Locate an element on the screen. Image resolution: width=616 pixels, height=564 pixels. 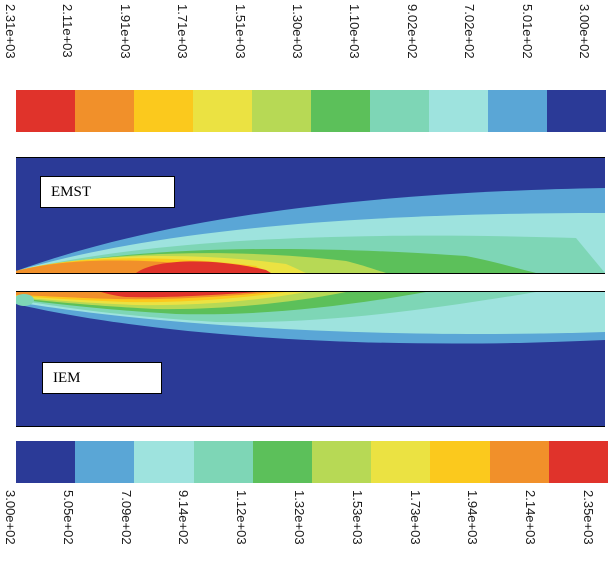
bottom-legend-tick-label: 1.73e+03 is located at coordinates (415, 517).